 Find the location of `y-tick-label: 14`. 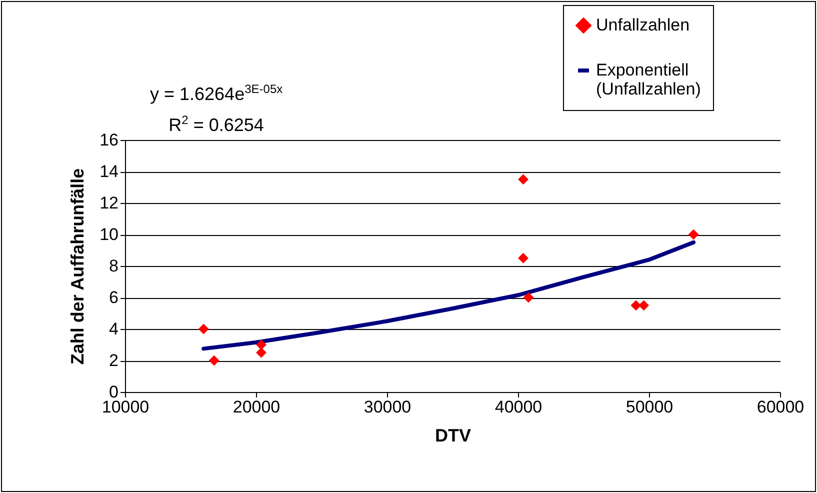

y-tick-label: 14 is located at coordinates (109, 171).